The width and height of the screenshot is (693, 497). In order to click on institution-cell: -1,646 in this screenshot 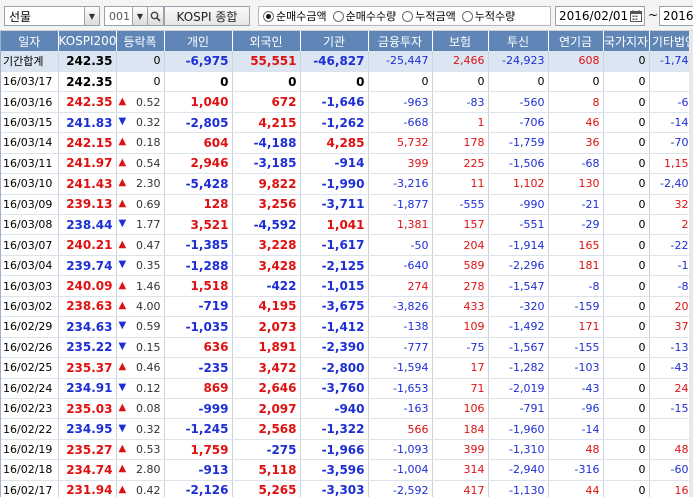, I will do `click(334, 102)`.